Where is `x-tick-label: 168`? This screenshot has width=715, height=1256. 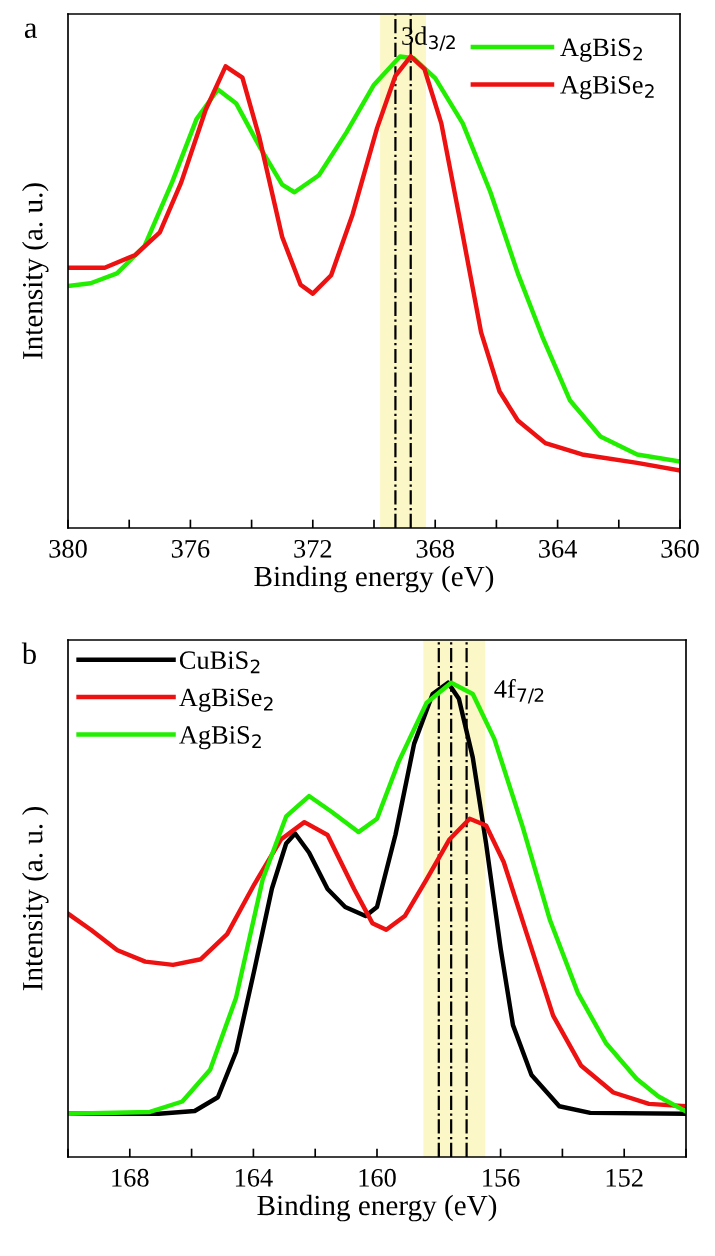
x-tick-label: 168 is located at coordinates (130, 1177).